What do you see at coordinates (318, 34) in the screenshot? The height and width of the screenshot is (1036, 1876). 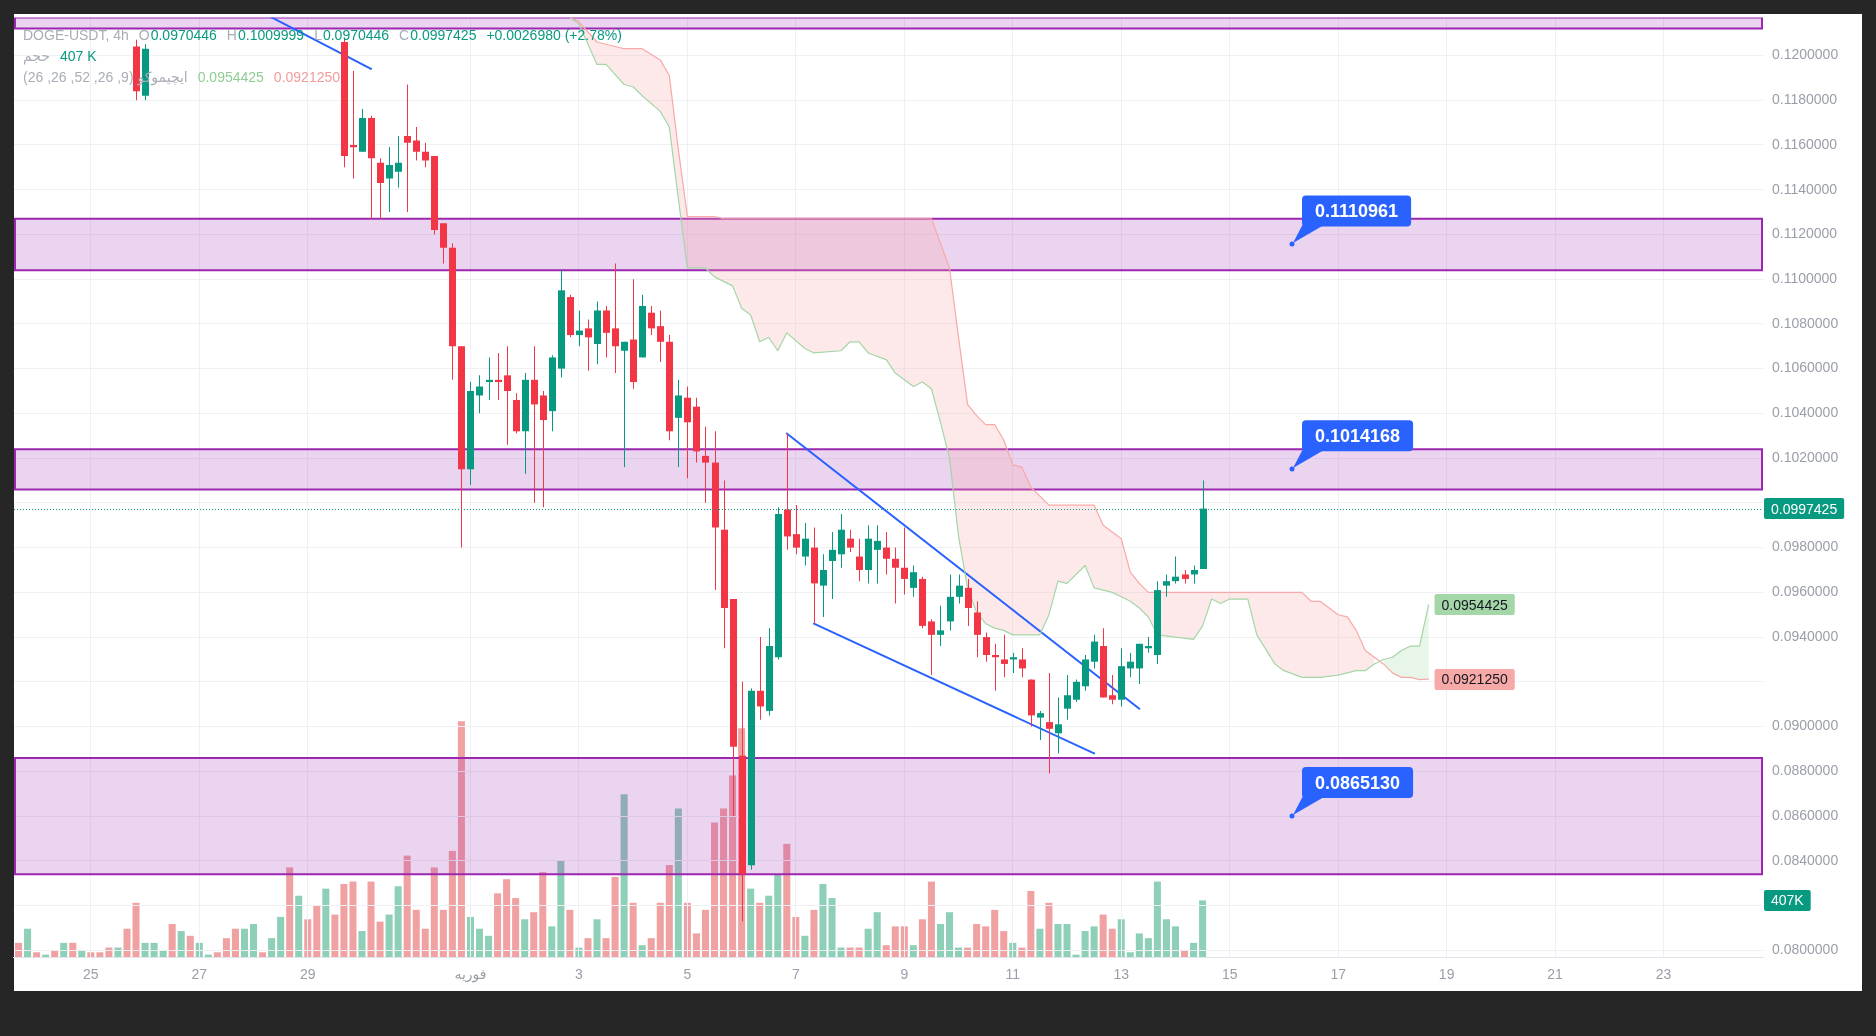 I see `annotation: L` at bounding box center [318, 34].